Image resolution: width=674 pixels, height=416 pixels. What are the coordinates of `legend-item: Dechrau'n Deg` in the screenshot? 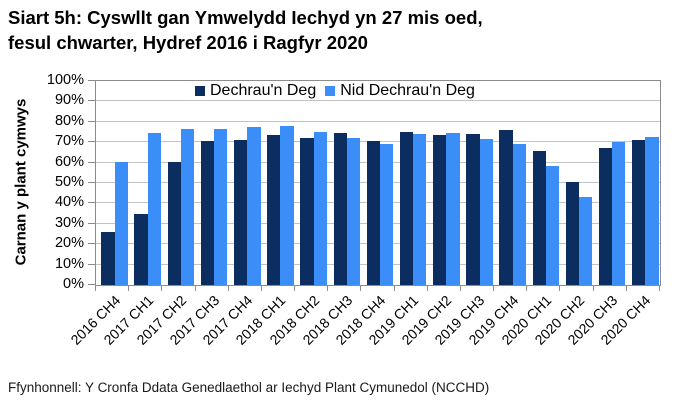 It's located at (256, 90).